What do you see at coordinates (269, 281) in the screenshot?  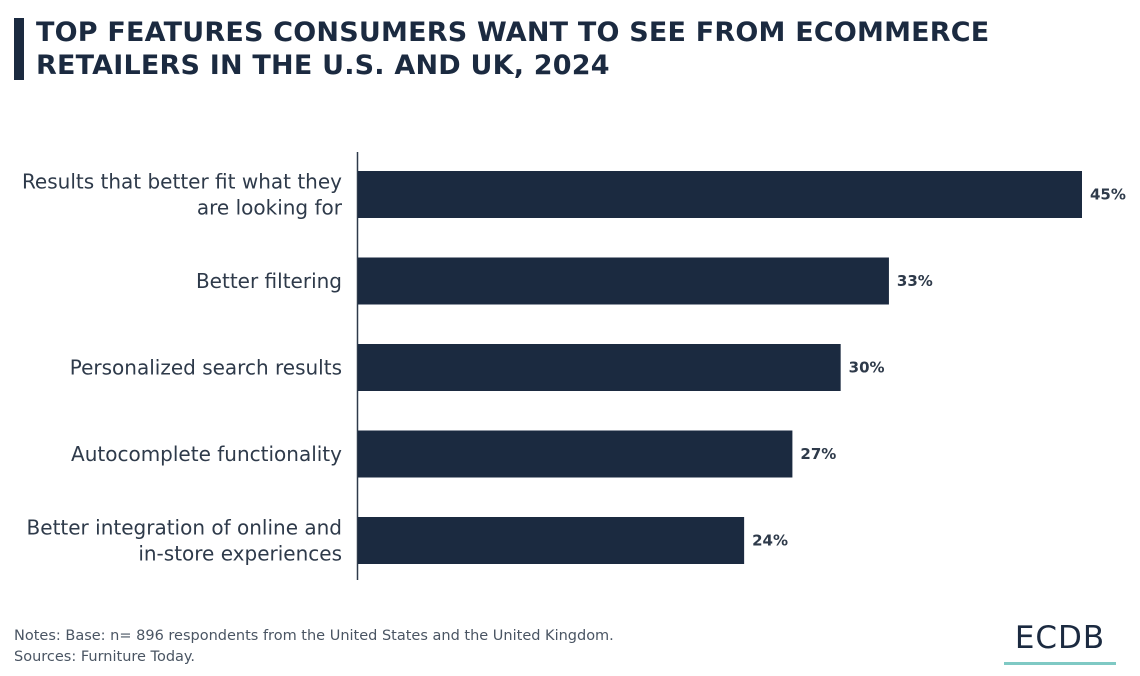 I see `category-label: Better filtering` at bounding box center [269, 281].